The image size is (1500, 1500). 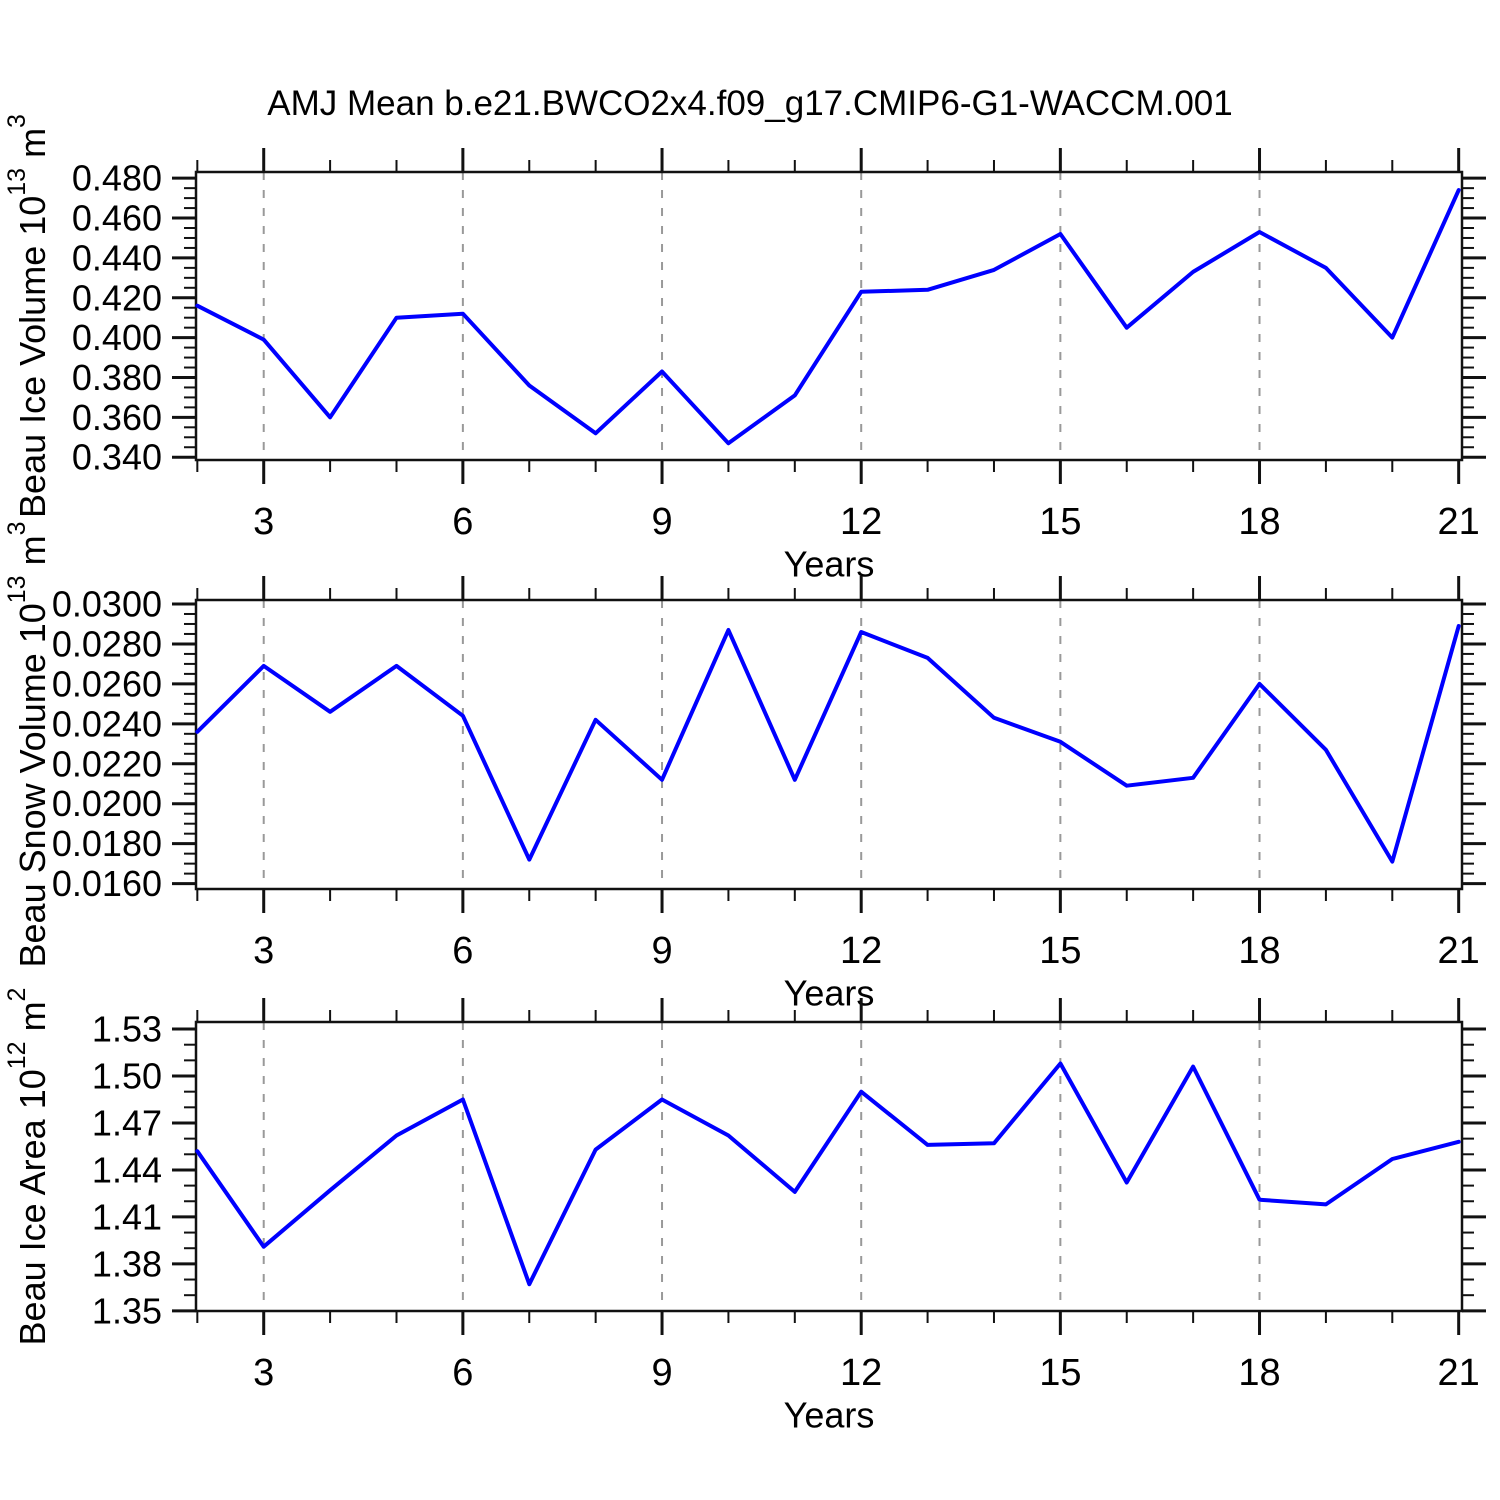 What do you see at coordinates (28, 745) in the screenshot?
I see `y-axis-title: Beau Snow Volume 1013 m3` at bounding box center [28, 745].